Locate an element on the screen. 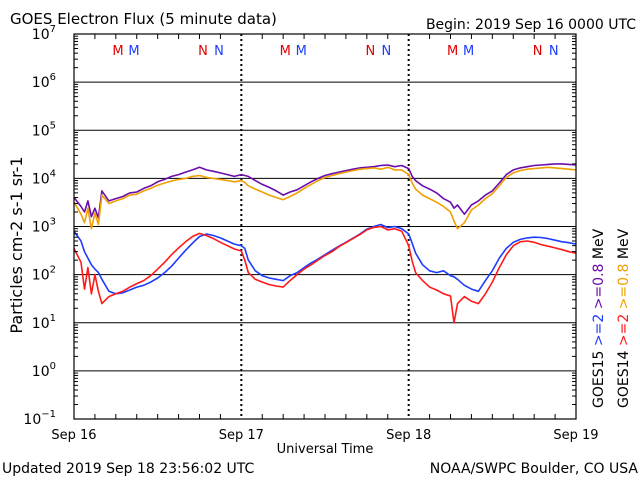 This screenshot has height=480, width=640. y-tick-label: 10⁶ is located at coordinates (44, 81).